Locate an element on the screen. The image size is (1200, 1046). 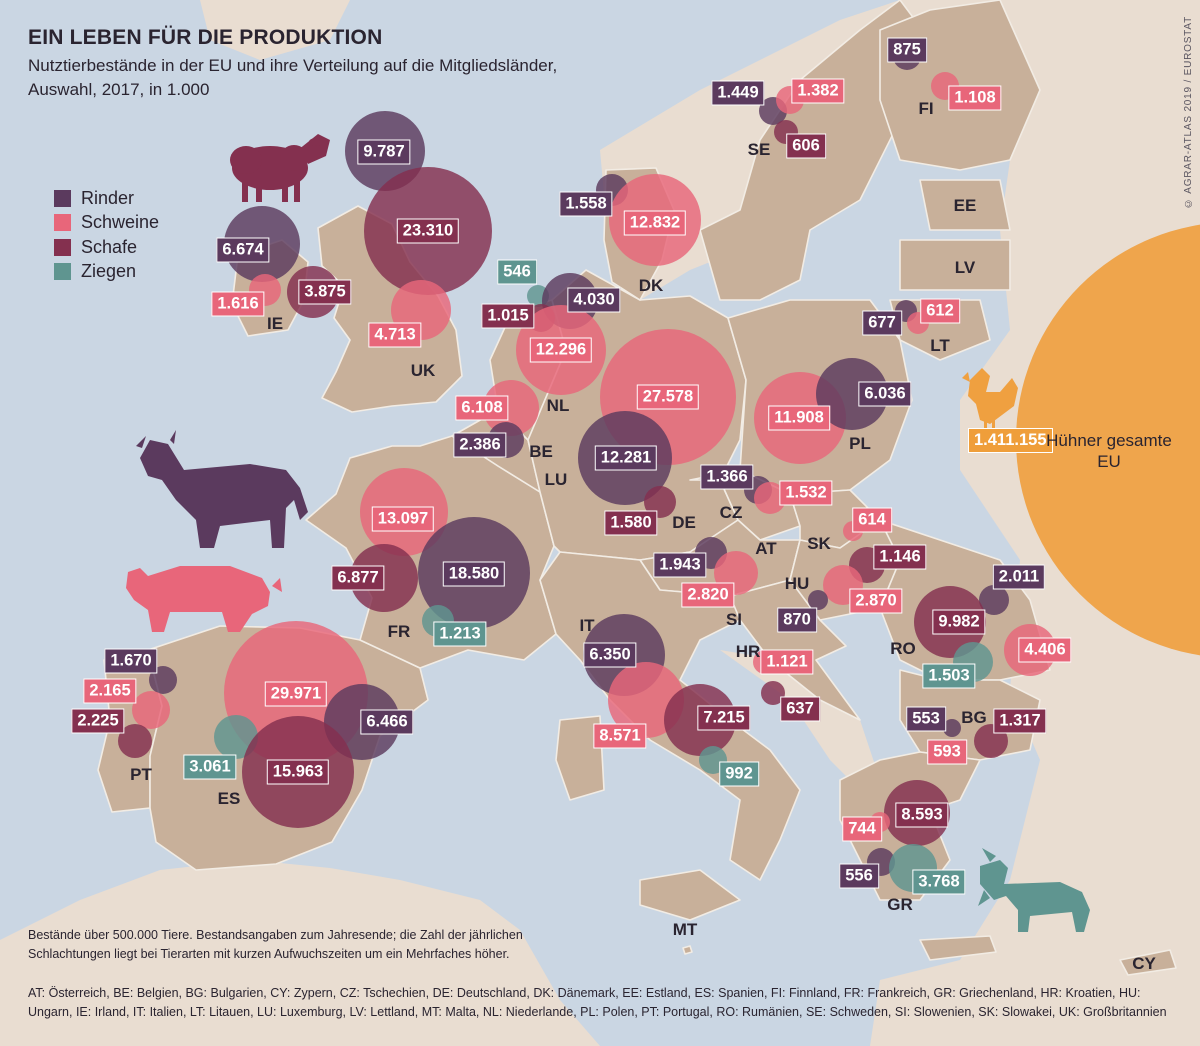
value-label-cz-schweine: 1.532 is located at coordinates (806, 493).